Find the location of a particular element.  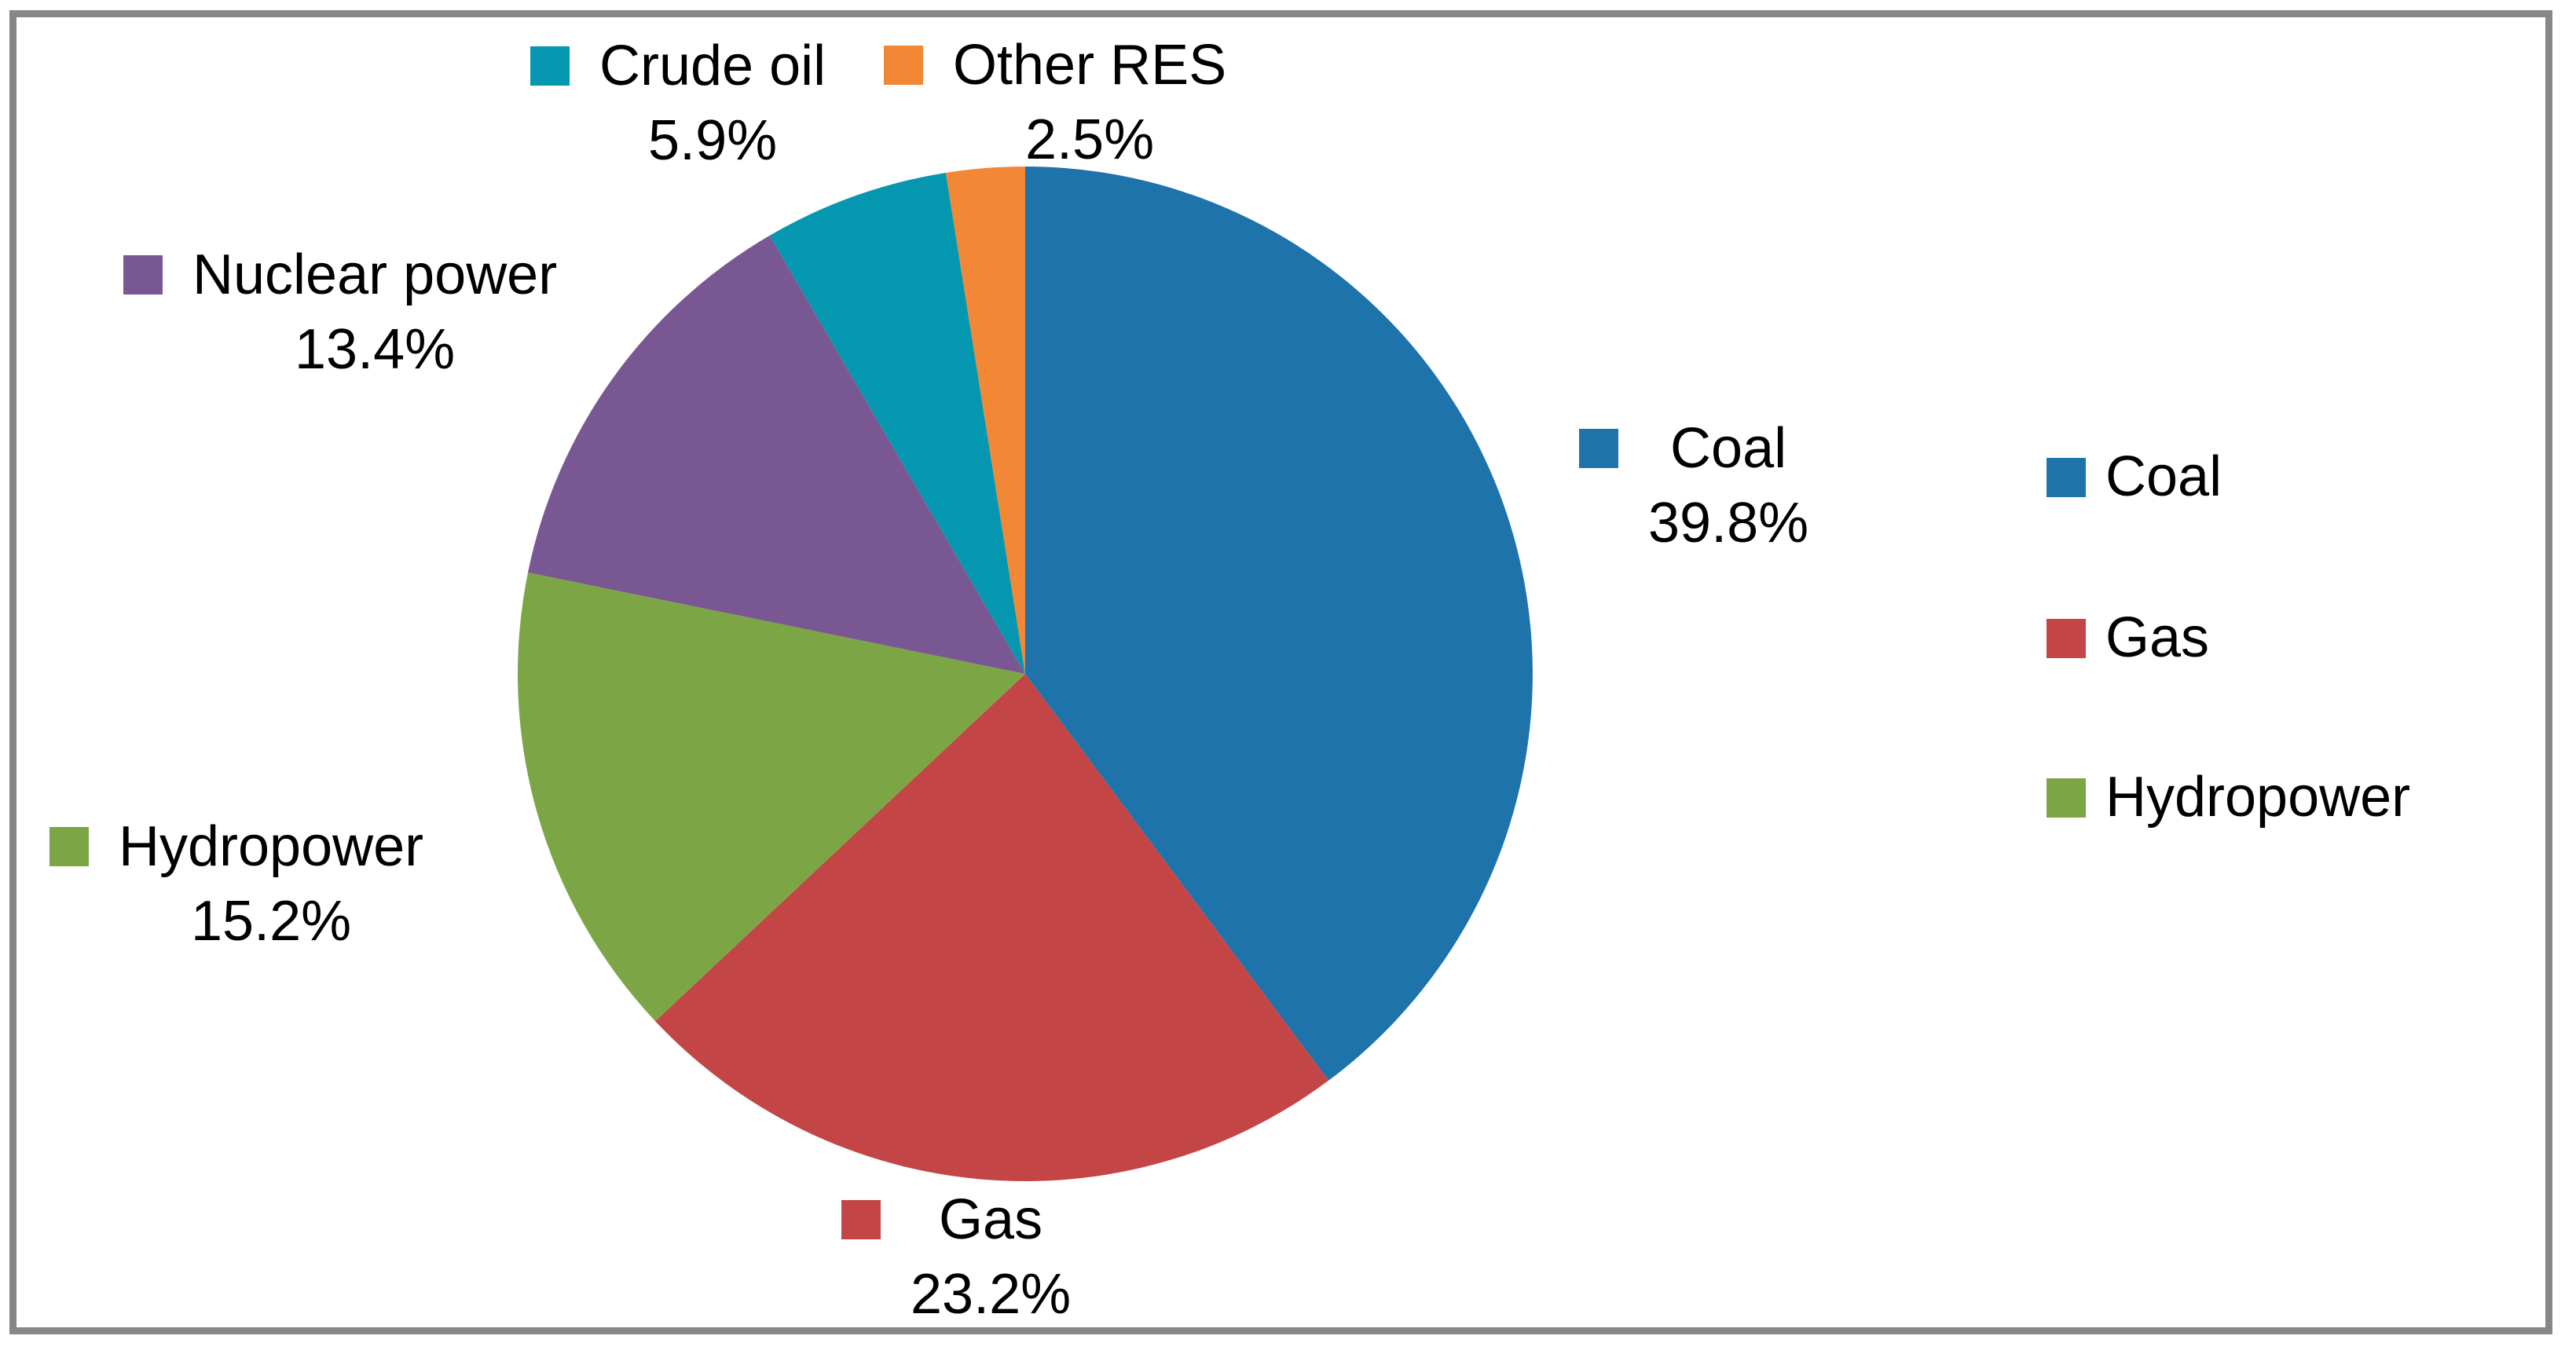

crude-oil-legend-key is located at coordinates (550, 66).